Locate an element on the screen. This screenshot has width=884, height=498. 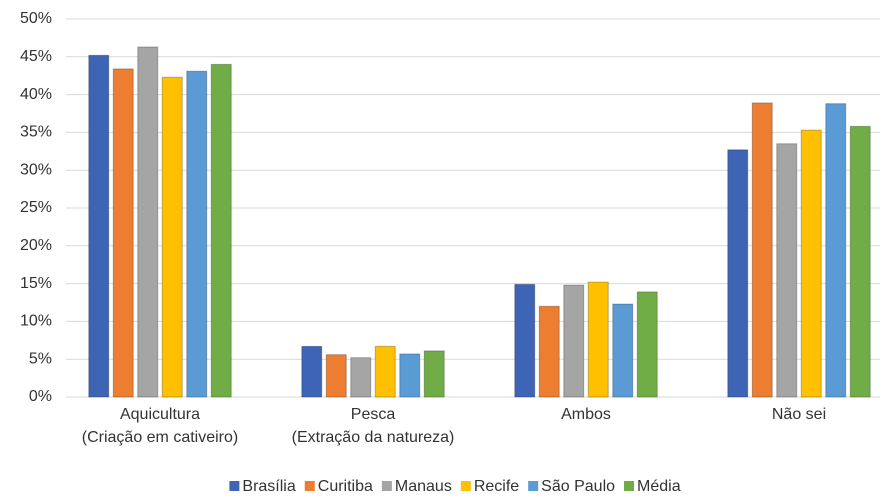
legend-label: Brasília is located at coordinates (268, 486).